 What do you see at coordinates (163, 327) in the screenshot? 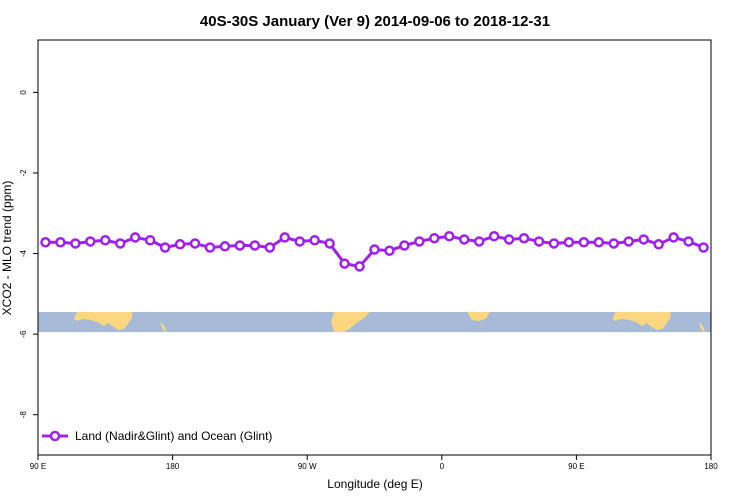
I see `land-new-zealand` at bounding box center [163, 327].